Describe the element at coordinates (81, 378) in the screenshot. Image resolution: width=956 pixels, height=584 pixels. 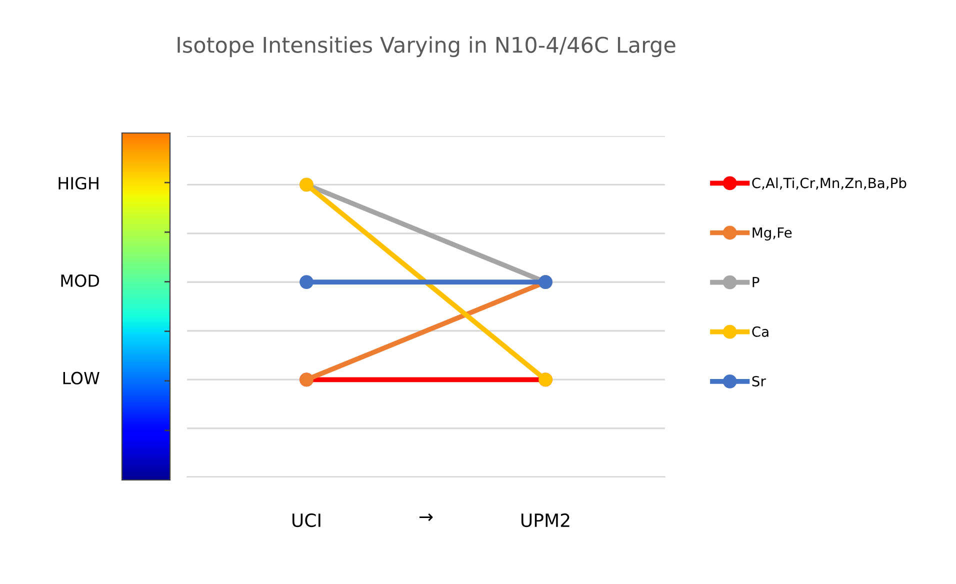
I see `text: LOW` at that location.